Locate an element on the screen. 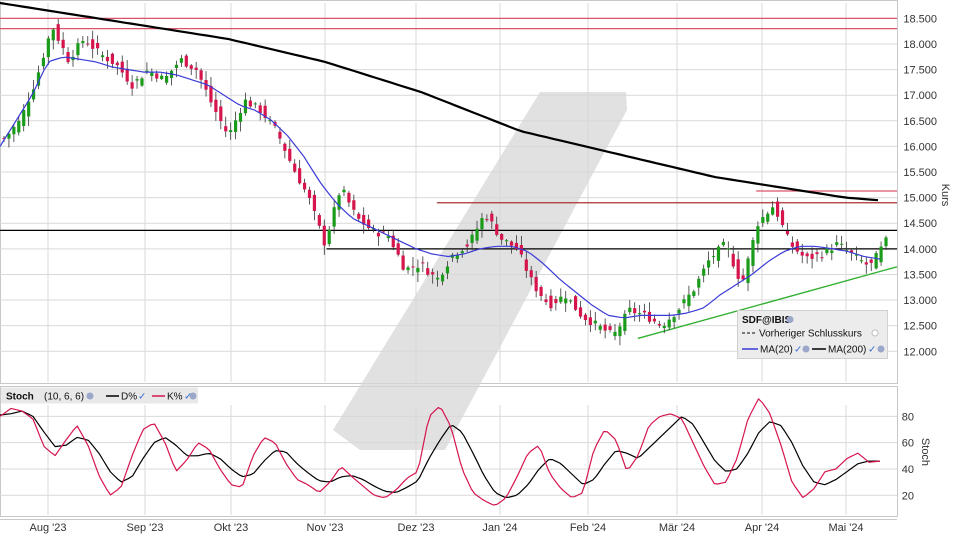  stoch-tick-label: 60 is located at coordinates (908, 444).